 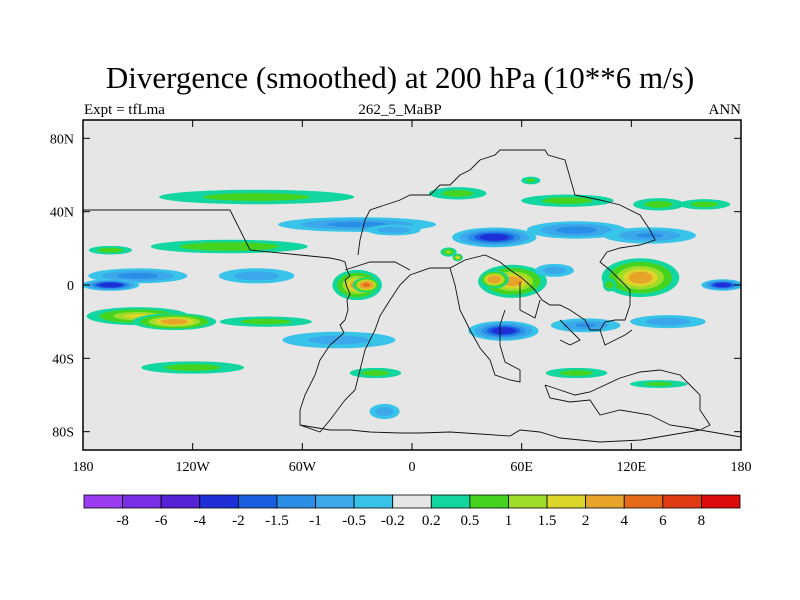 What do you see at coordinates (122, 521) in the screenshot?
I see `colorbar-label: -8` at bounding box center [122, 521].